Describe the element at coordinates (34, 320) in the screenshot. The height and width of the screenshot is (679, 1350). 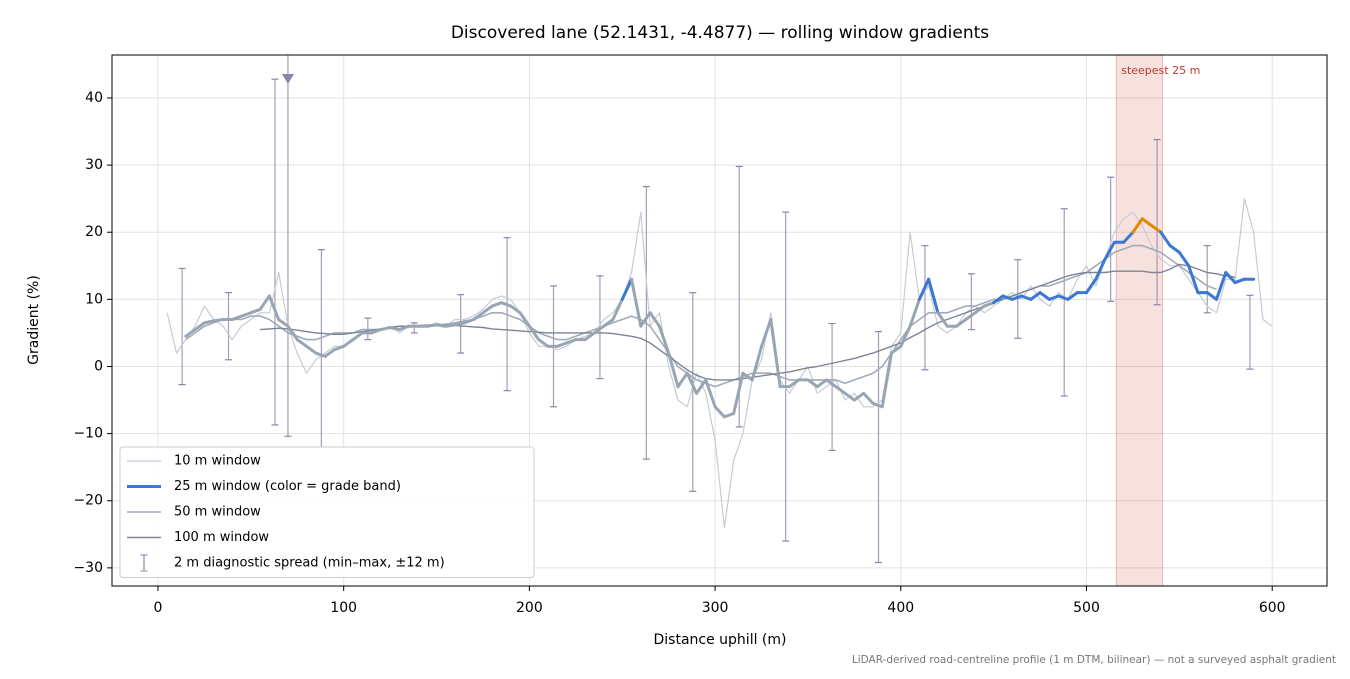
I see `y-axis-label: Gradient (%)` at that location.